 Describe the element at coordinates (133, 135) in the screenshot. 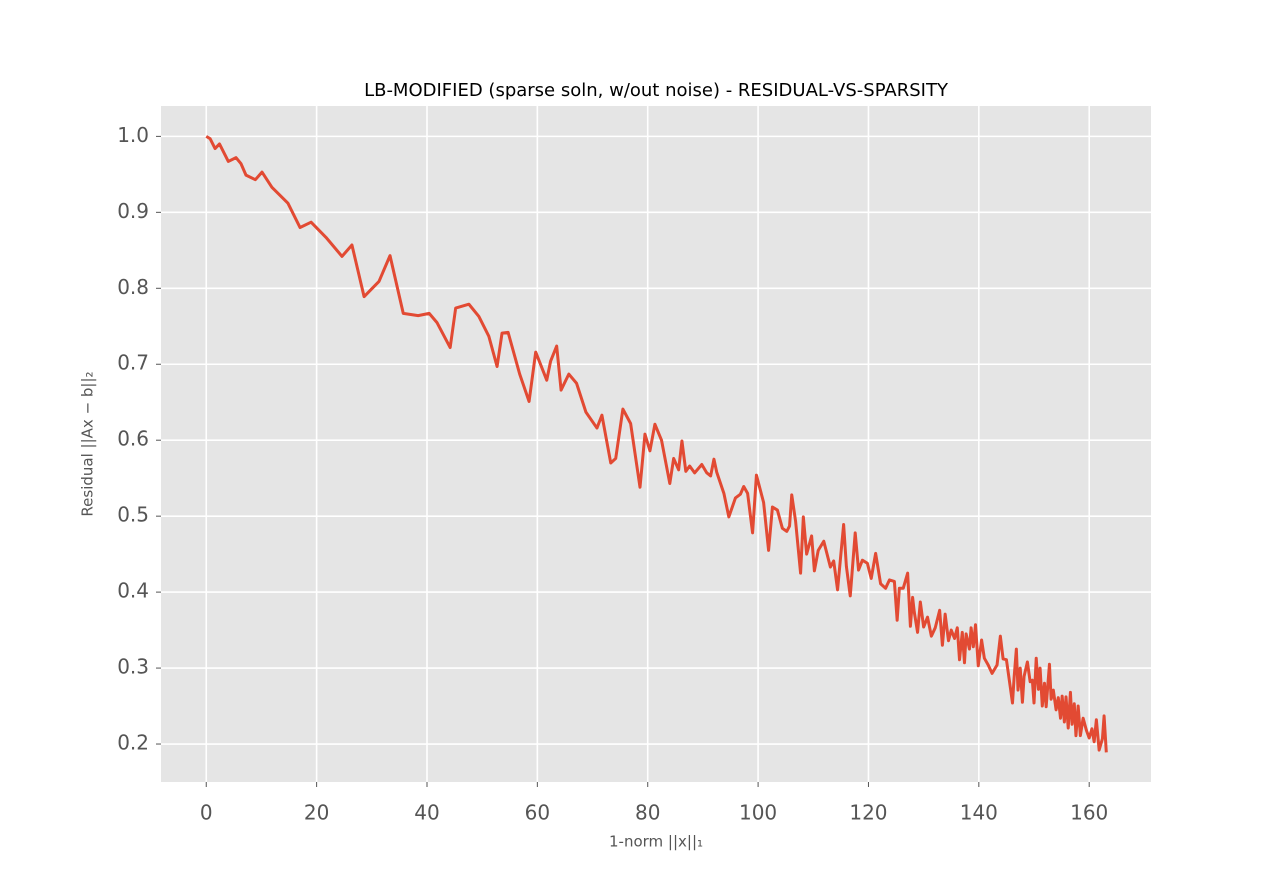

I see `y-tick-label: 1.0` at that location.